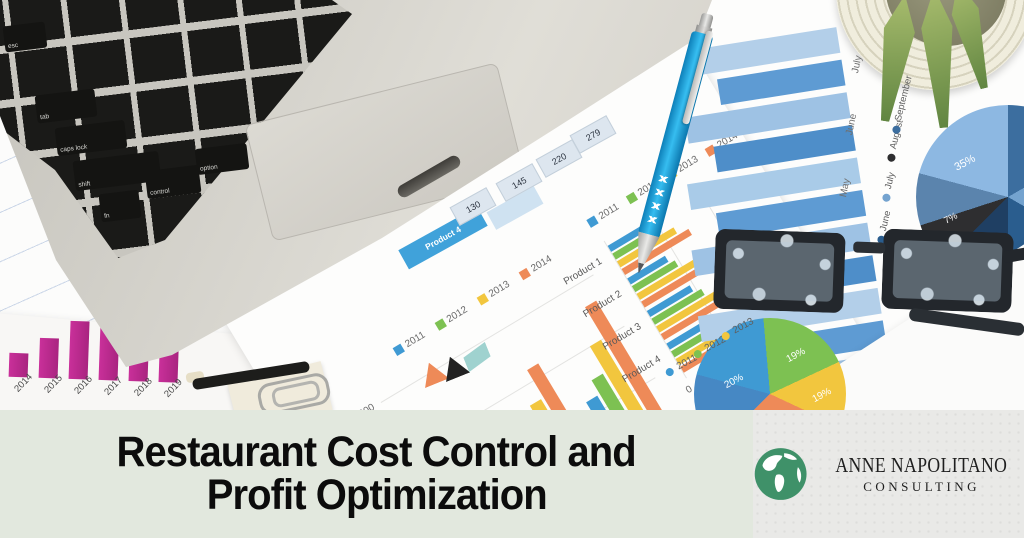 The height and width of the screenshot is (538, 1024). I want to click on page-title-line-2: Profit Optimization, so click(376, 495).